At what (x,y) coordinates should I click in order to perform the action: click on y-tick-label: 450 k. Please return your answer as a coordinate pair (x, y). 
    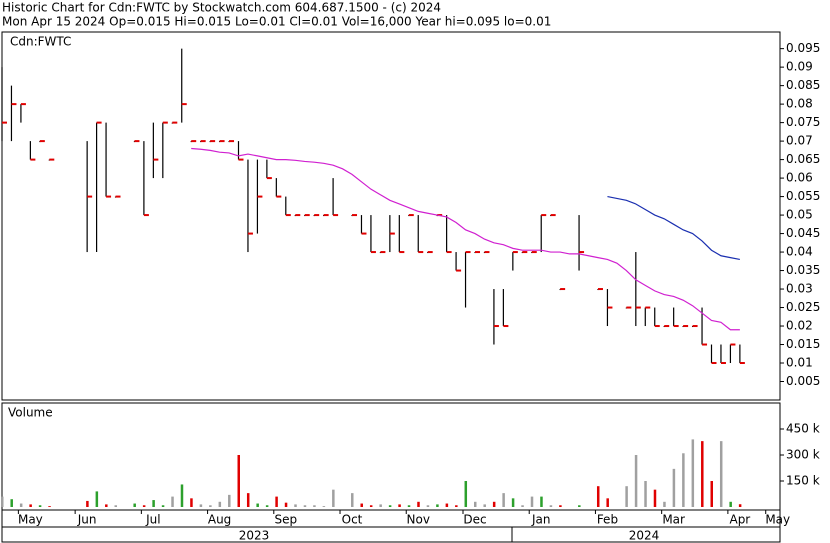
    Looking at the image, I should click on (803, 429).